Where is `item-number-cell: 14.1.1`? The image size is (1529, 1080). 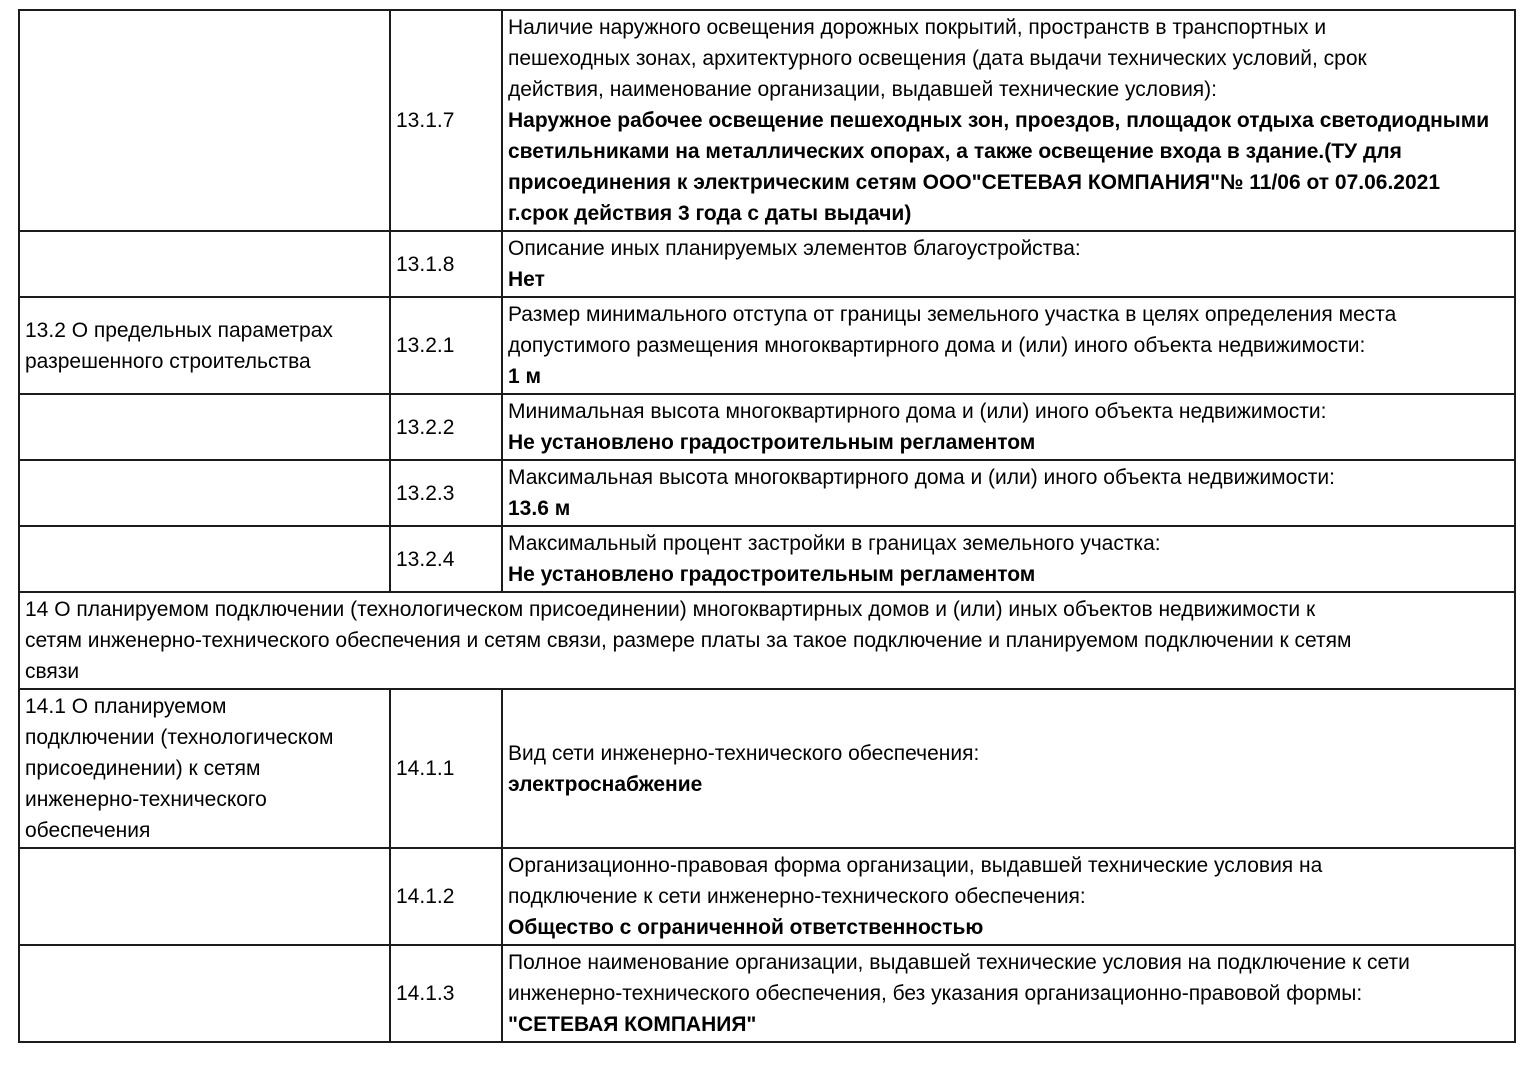
item-number-cell: 14.1.1 is located at coordinates (446, 768).